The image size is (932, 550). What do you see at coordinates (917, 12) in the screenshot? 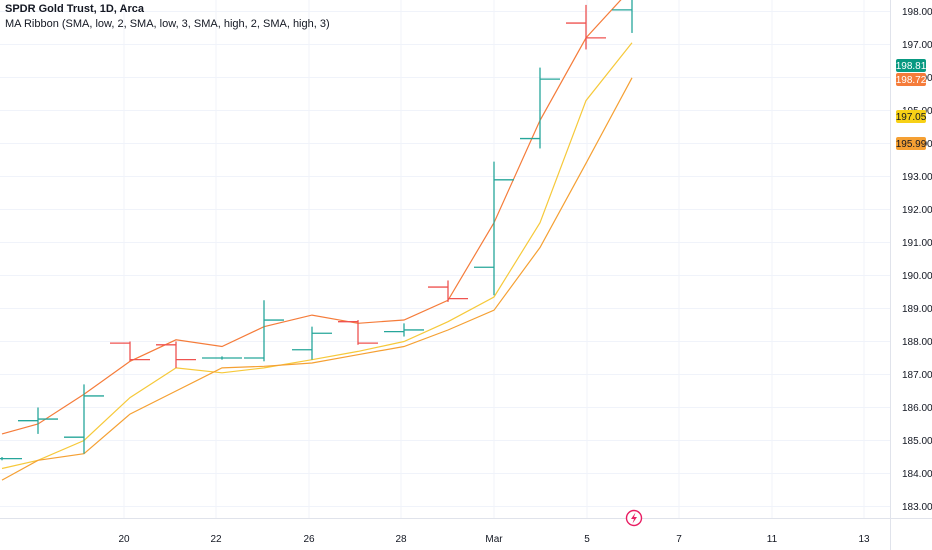
I see `y-tick-label: 198.00` at bounding box center [917, 12].